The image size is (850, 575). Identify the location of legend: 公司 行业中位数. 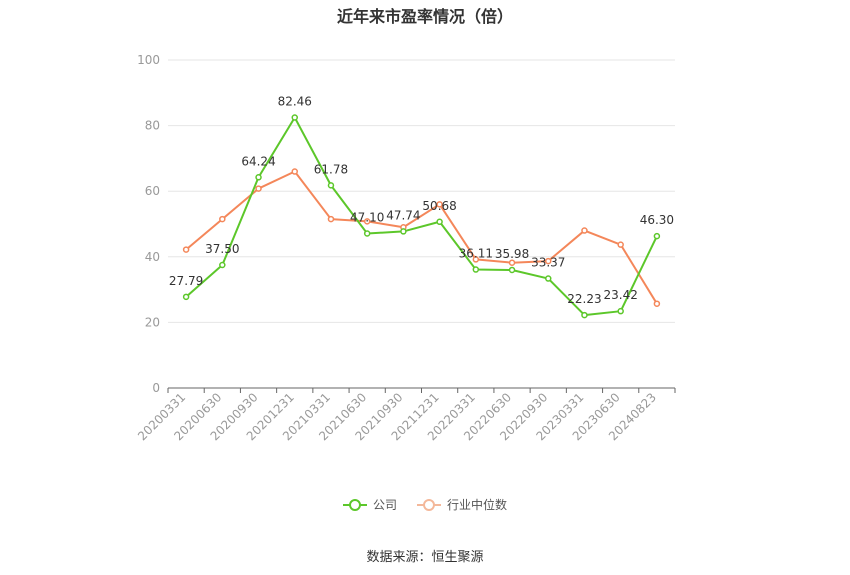
(425, 504).